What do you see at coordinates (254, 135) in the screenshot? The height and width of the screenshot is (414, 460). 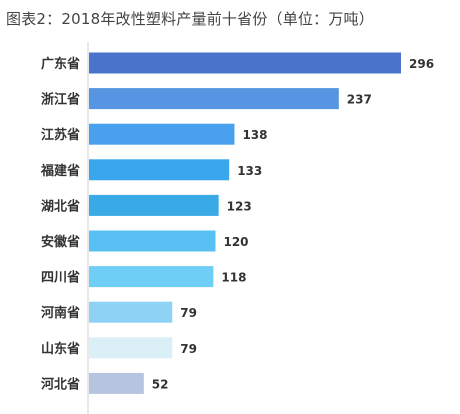 I see `value-label: 138` at bounding box center [254, 135].